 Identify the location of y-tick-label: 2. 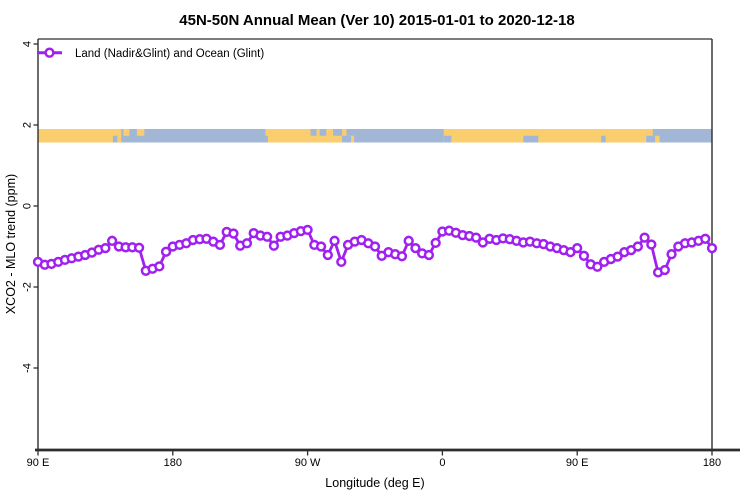
(28, 125).